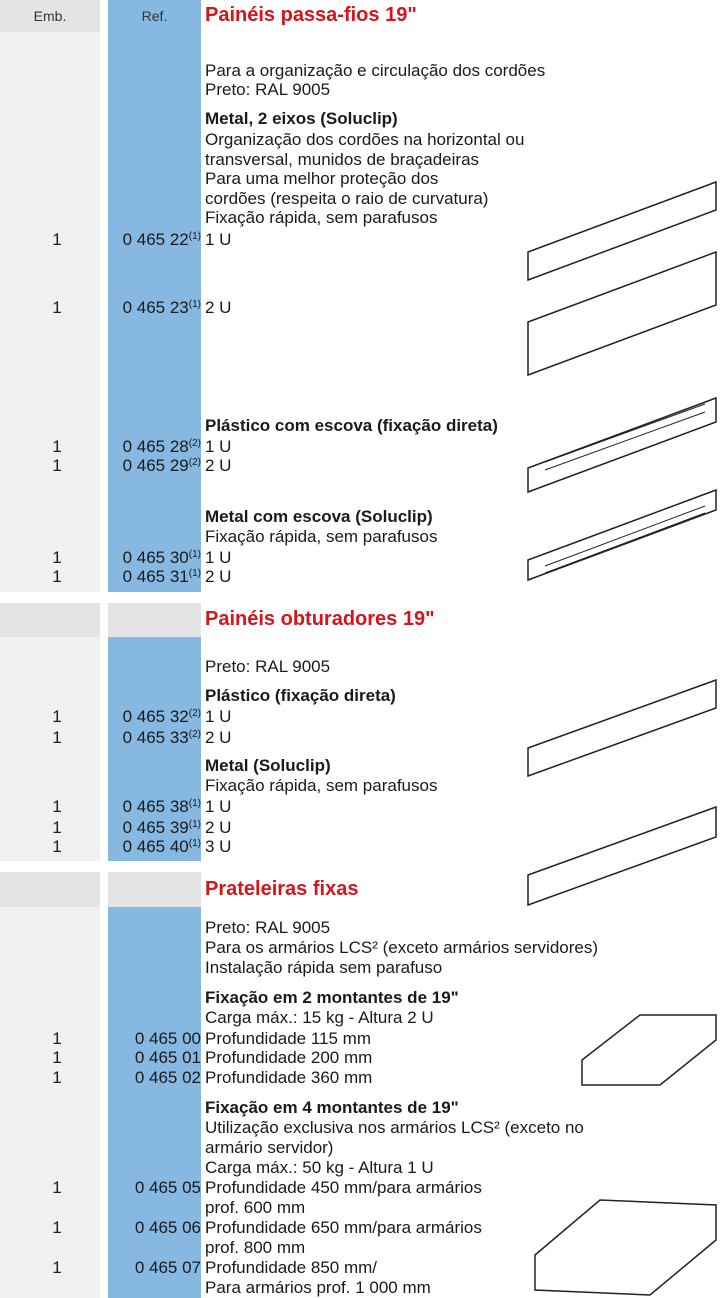 The height and width of the screenshot is (1298, 721). I want to click on ref-code: 0 465 00, so click(154, 1039).